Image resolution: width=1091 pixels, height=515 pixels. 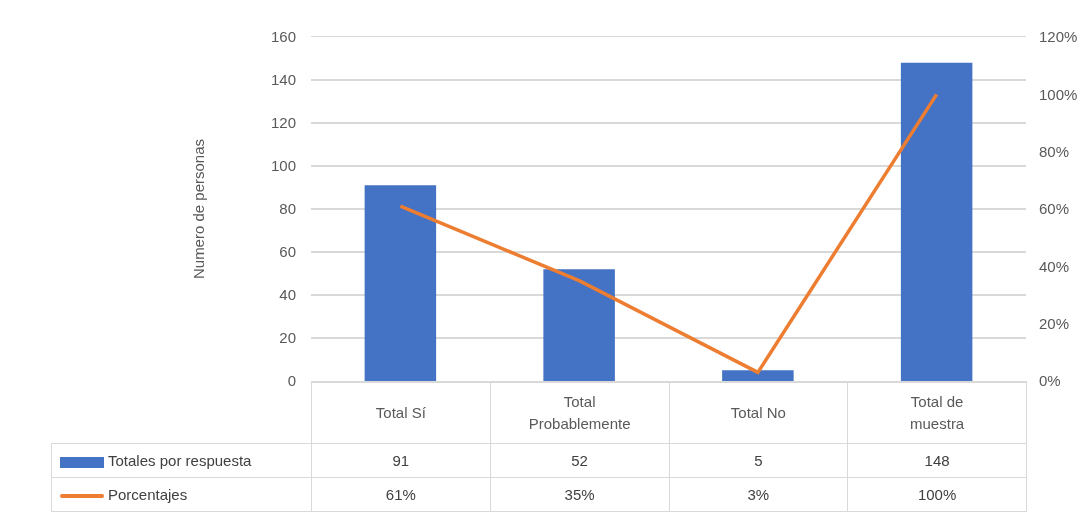 I want to click on y-tick-label: 140, so click(x=283, y=80).